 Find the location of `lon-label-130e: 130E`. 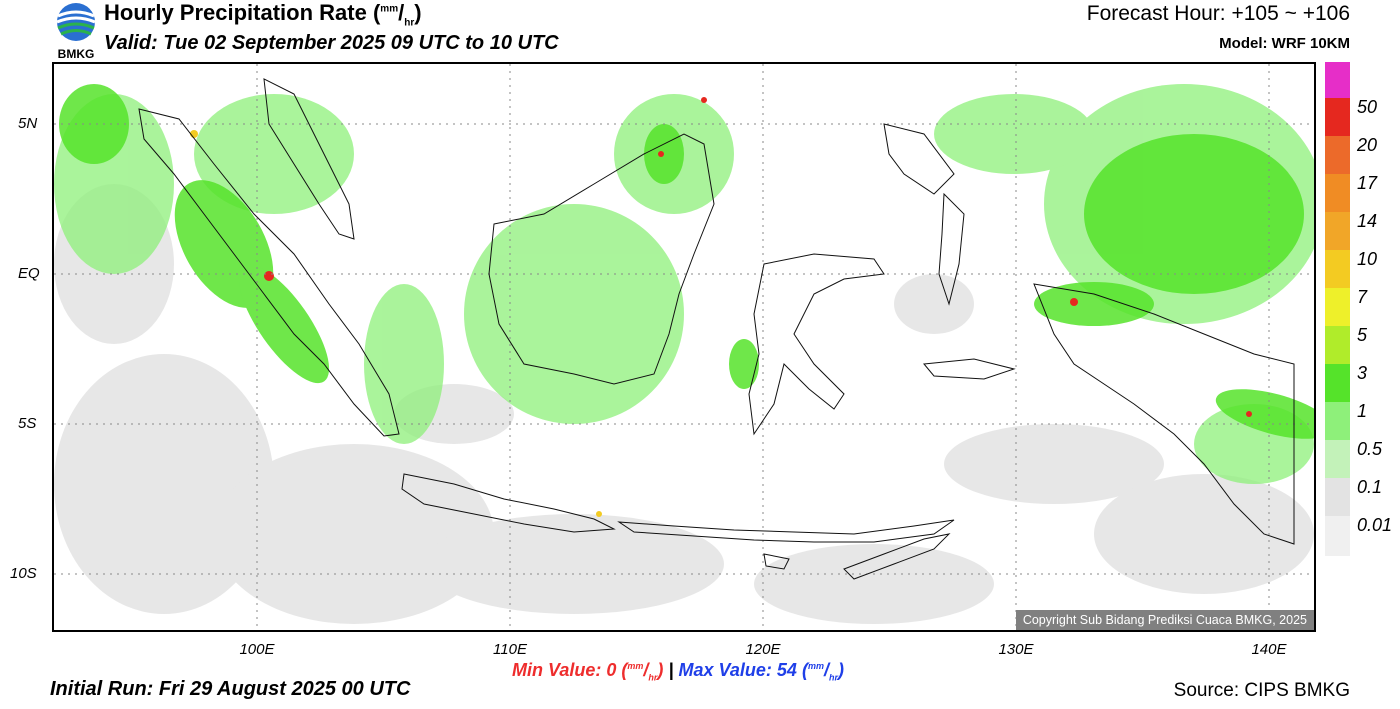

lon-label-130e: 130E is located at coordinates (1016, 649).